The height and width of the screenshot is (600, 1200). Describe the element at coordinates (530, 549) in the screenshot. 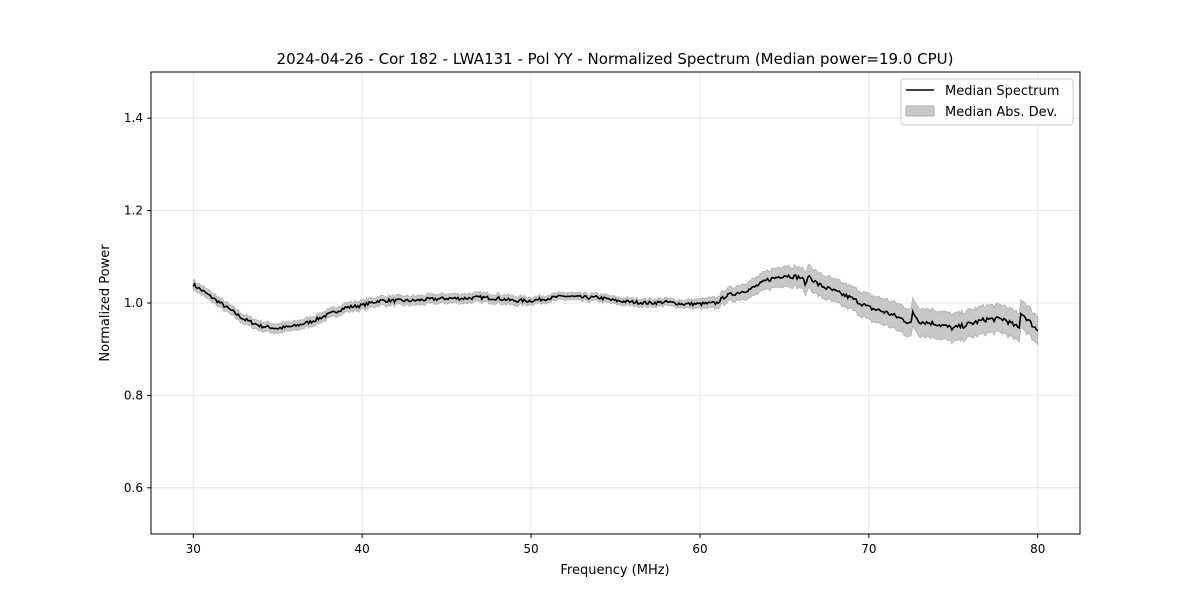

I see `x-tick-label: 50` at that location.